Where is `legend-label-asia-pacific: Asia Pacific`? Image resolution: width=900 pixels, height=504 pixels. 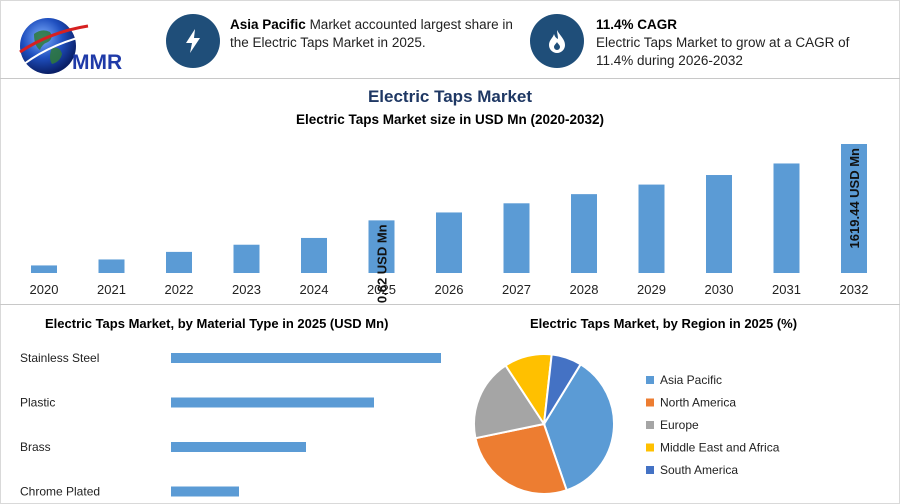
legend-label-asia-pacific: Asia Pacific is located at coordinates (691, 380).